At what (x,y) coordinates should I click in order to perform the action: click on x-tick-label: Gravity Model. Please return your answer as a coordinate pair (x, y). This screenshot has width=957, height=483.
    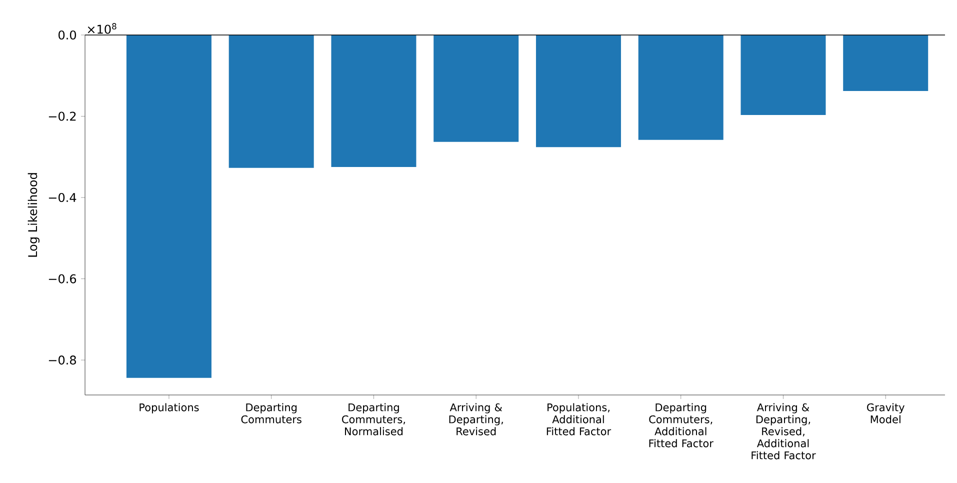
    Looking at the image, I should click on (885, 413).